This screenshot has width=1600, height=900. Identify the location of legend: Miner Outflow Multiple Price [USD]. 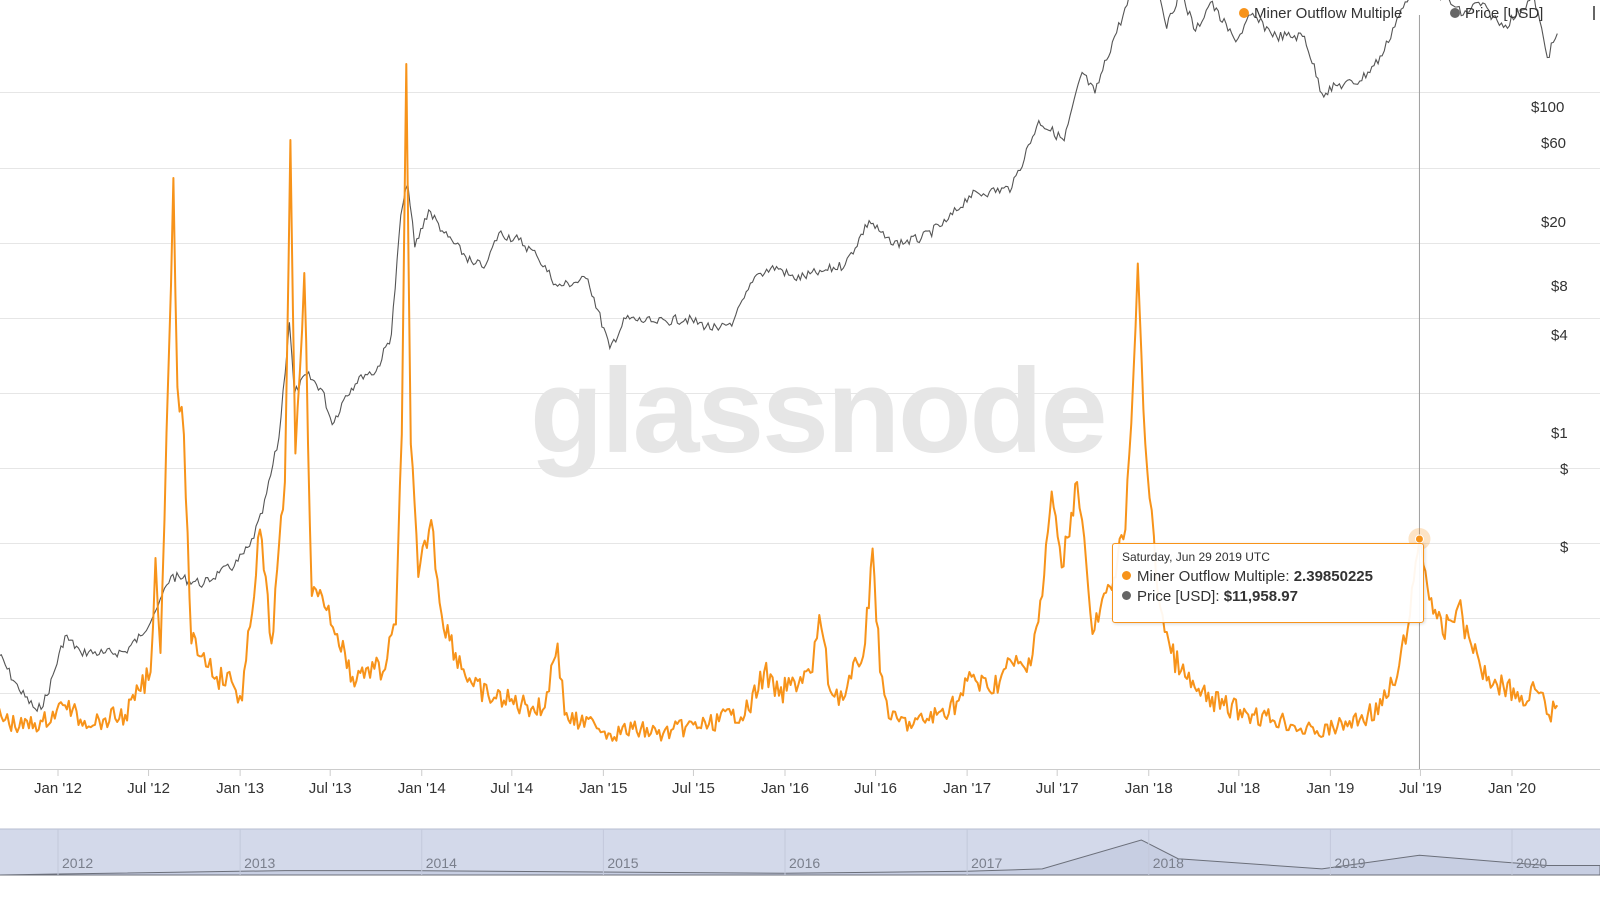
(1417, 13).